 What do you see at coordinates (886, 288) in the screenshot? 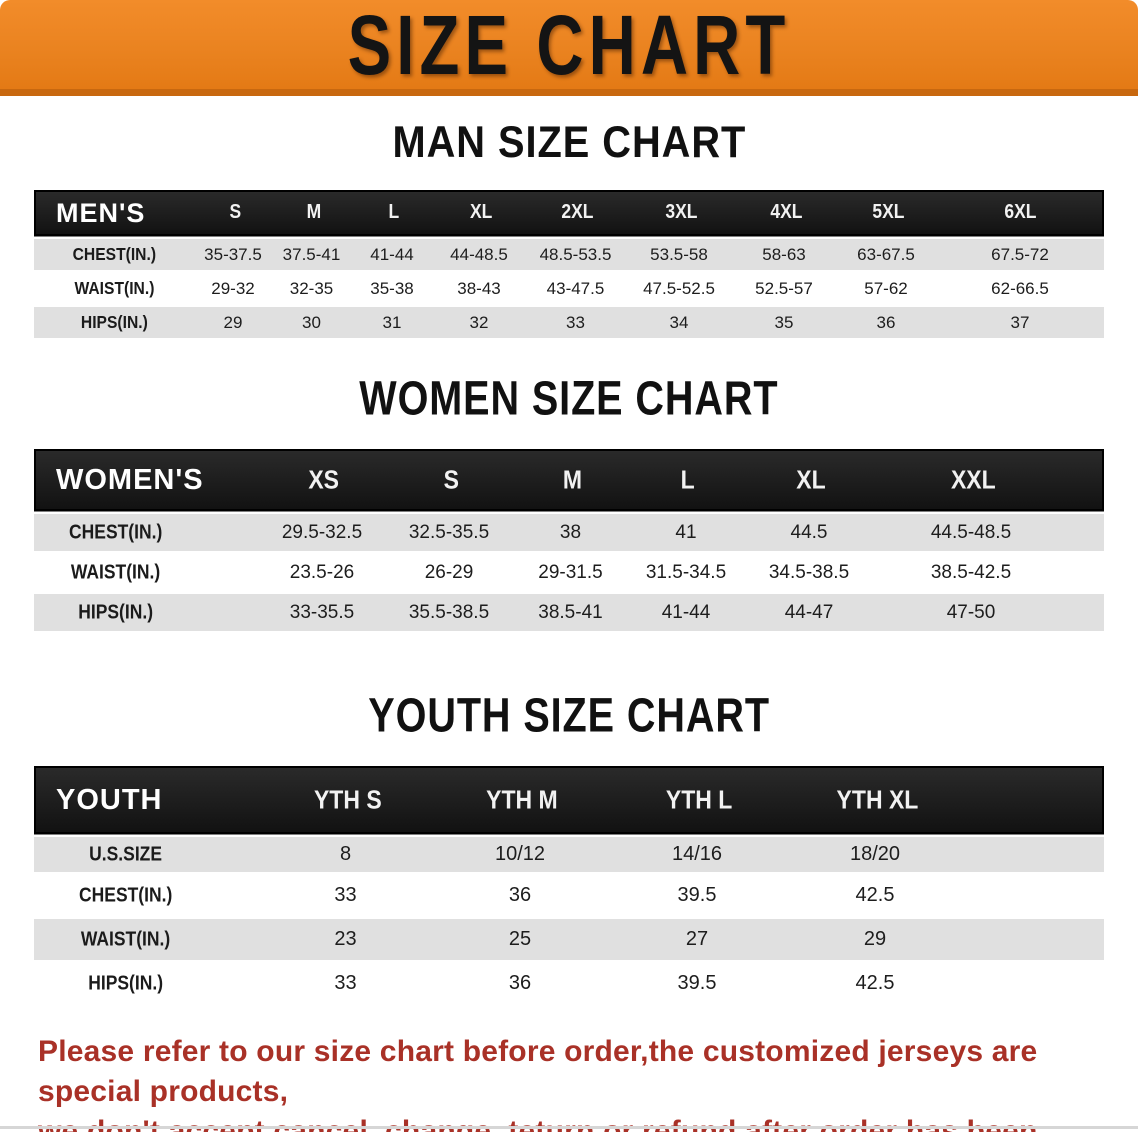
I see `size-value: 57-62` at bounding box center [886, 288].